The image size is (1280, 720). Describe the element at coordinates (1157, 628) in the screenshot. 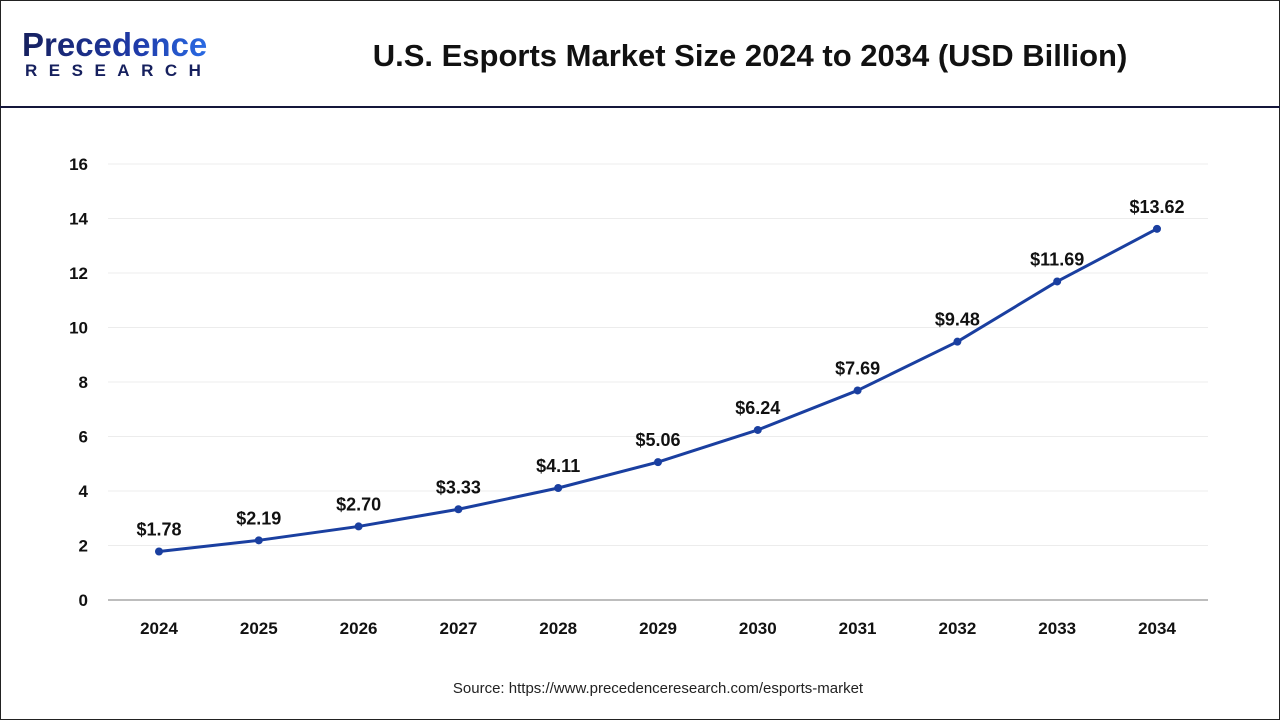

I see `x-tick-label: 2034` at that location.